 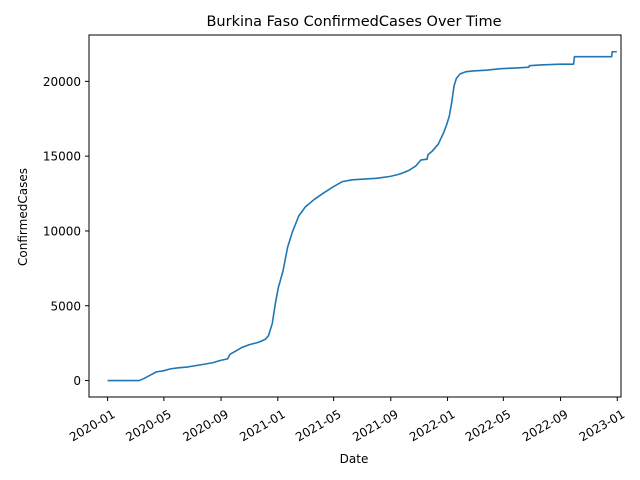 What do you see at coordinates (77, 381) in the screenshot?
I see `y-tick-label: 0` at bounding box center [77, 381].